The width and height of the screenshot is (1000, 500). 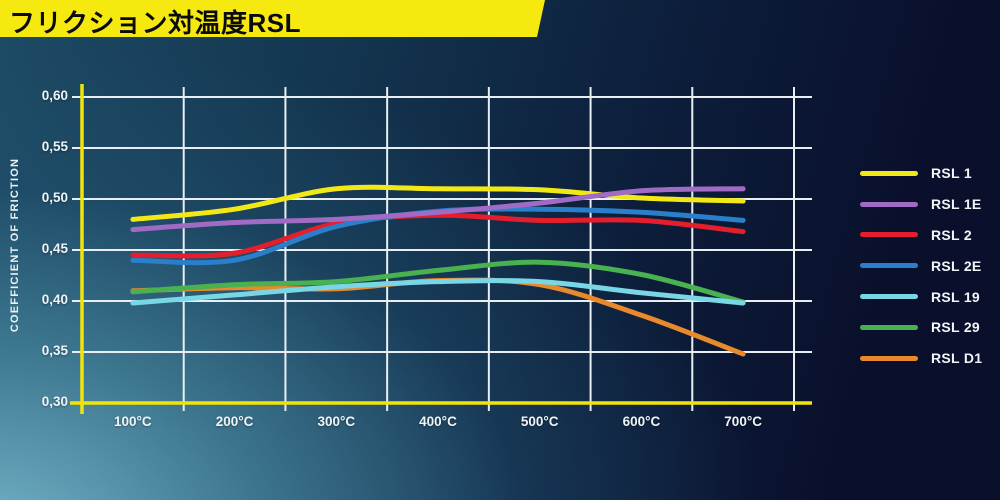 What do you see at coordinates (921, 296) in the screenshot?
I see `legend-item-rsl-19: RSL 19` at bounding box center [921, 296].